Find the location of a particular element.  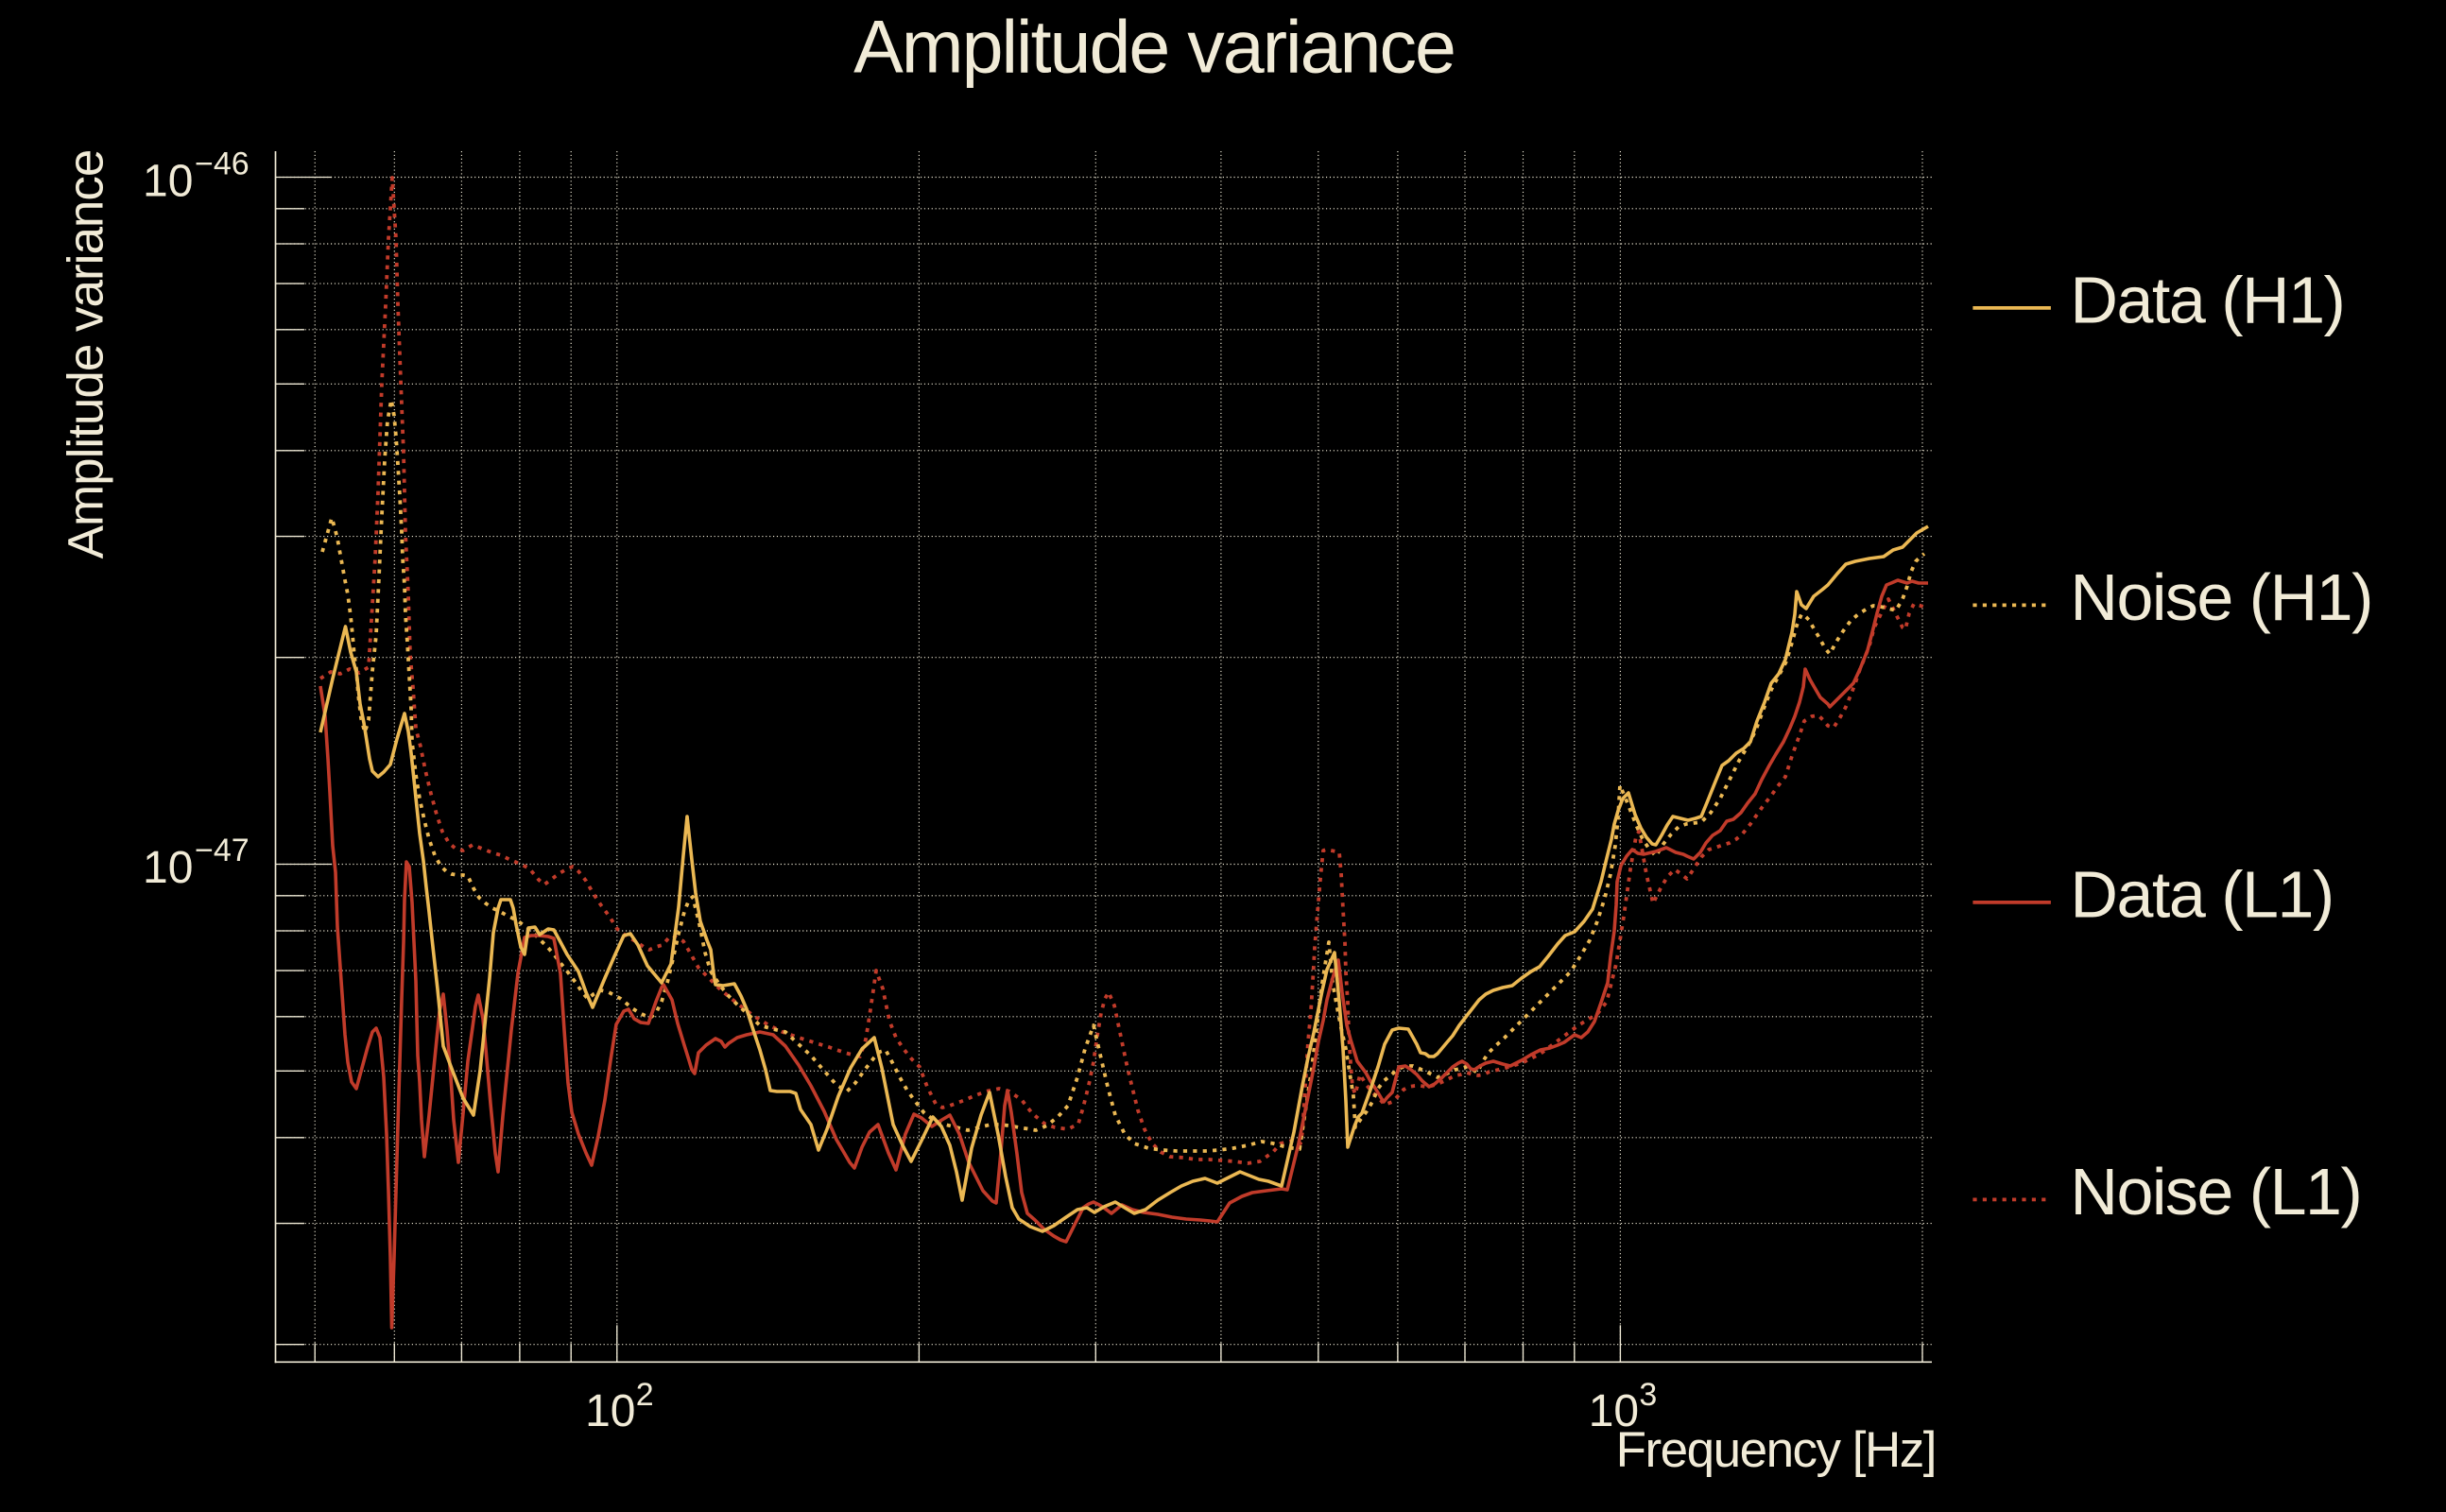

svg-text: Frequency [Hz] is located at coordinates (1776, 1450).